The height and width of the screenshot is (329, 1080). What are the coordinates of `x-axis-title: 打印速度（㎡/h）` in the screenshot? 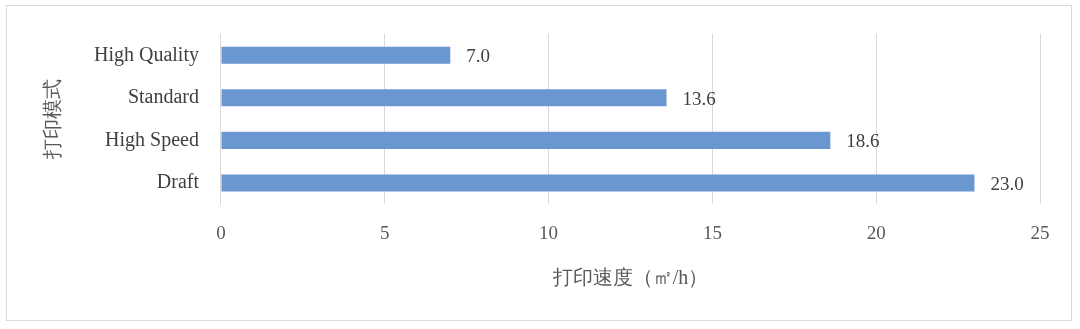 It's located at (630, 277).